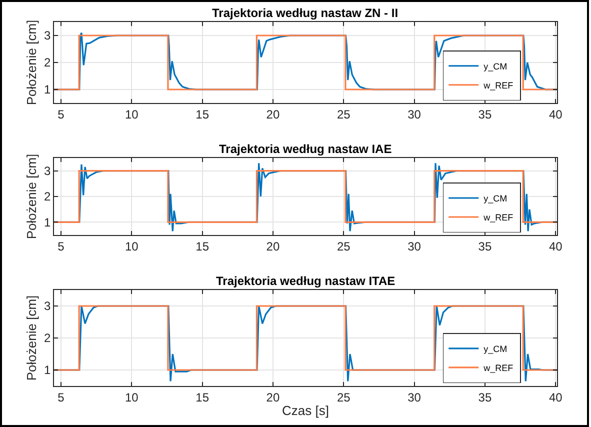 Image resolution: width=591 pixels, height=427 pixels. I want to click on x-axis-title: Czas [s], so click(305, 410).